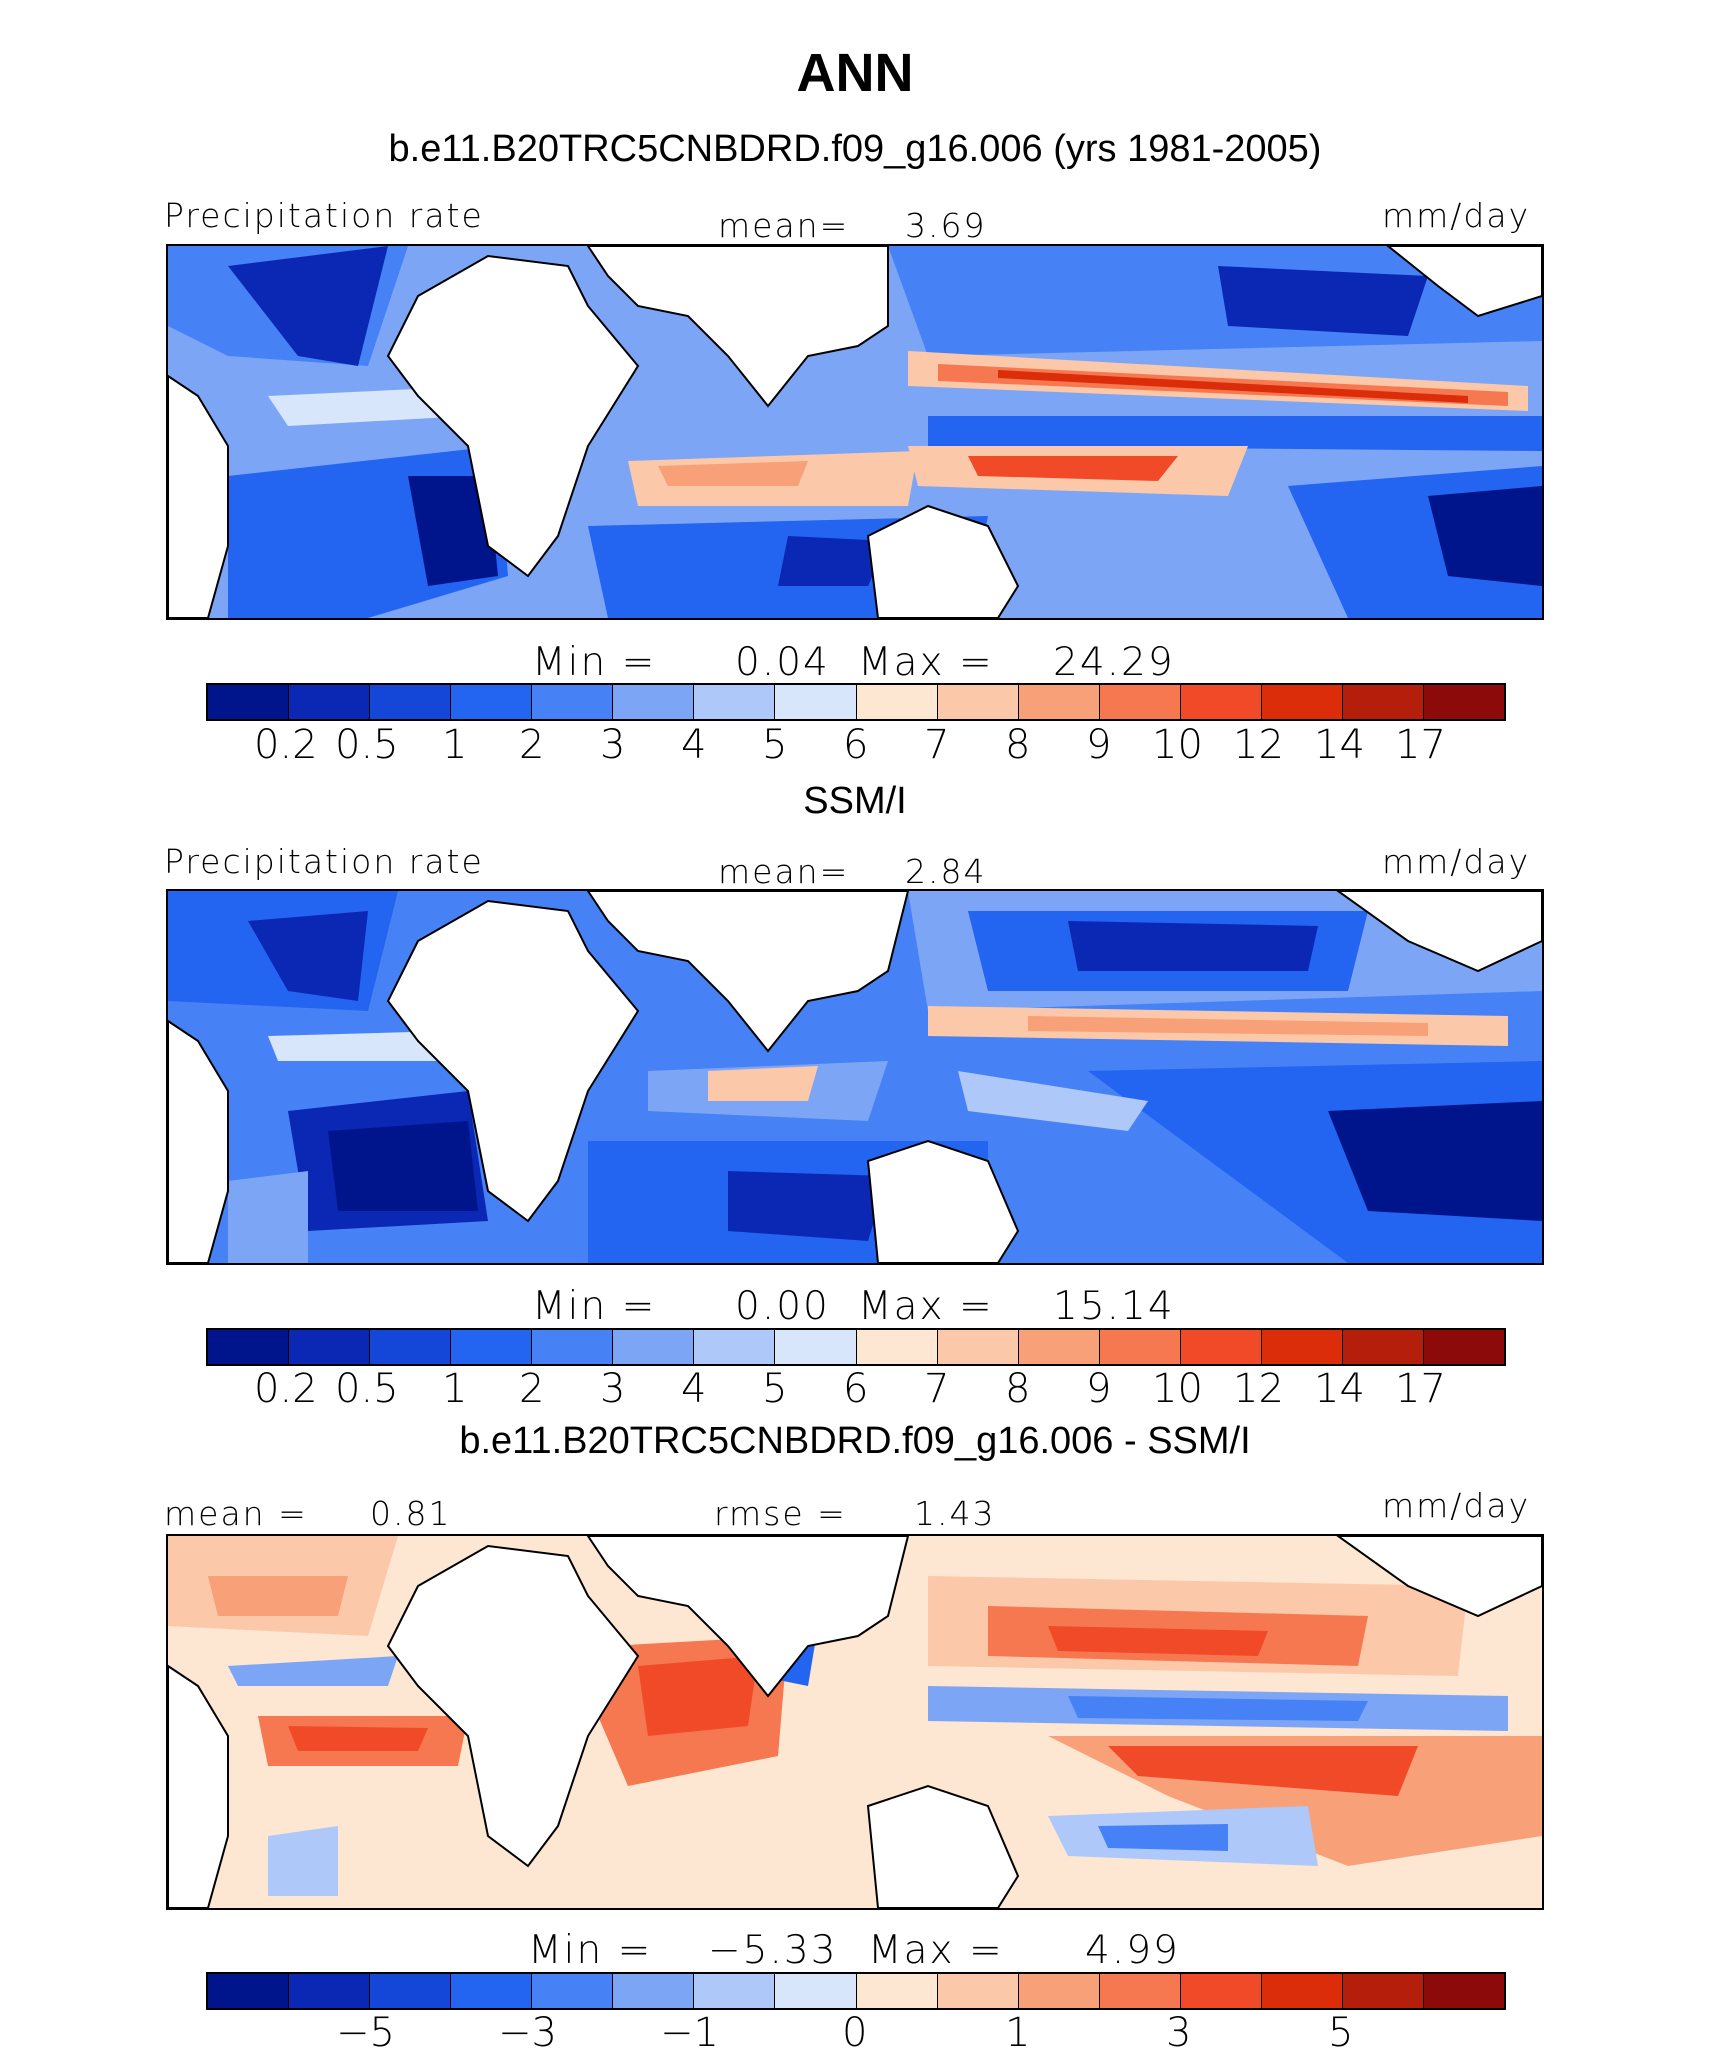 Image resolution: width=1710 pixels, height=2067 pixels. Describe the element at coordinates (1258, 1389) in the screenshot. I see `panel2-tick: 12` at that location.